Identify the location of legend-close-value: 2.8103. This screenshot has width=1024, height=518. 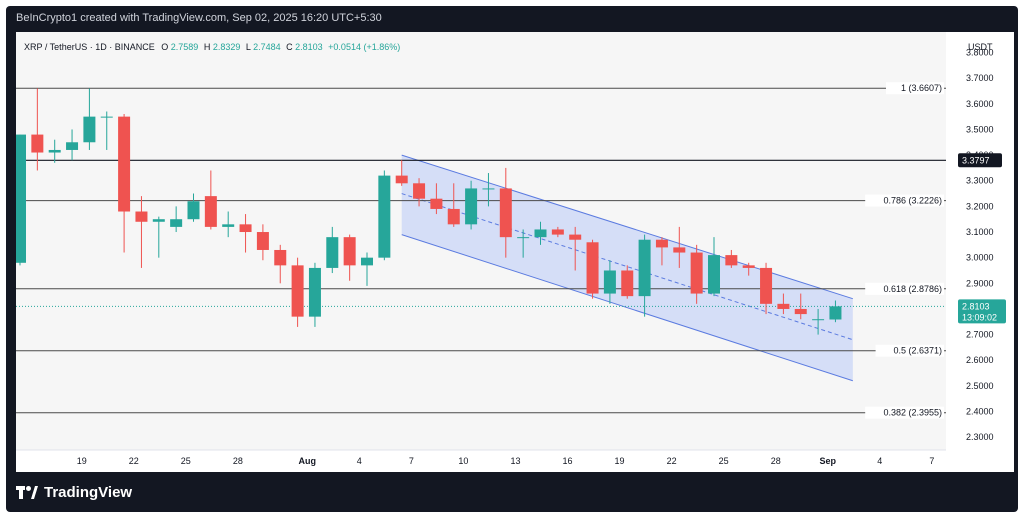
(309, 47).